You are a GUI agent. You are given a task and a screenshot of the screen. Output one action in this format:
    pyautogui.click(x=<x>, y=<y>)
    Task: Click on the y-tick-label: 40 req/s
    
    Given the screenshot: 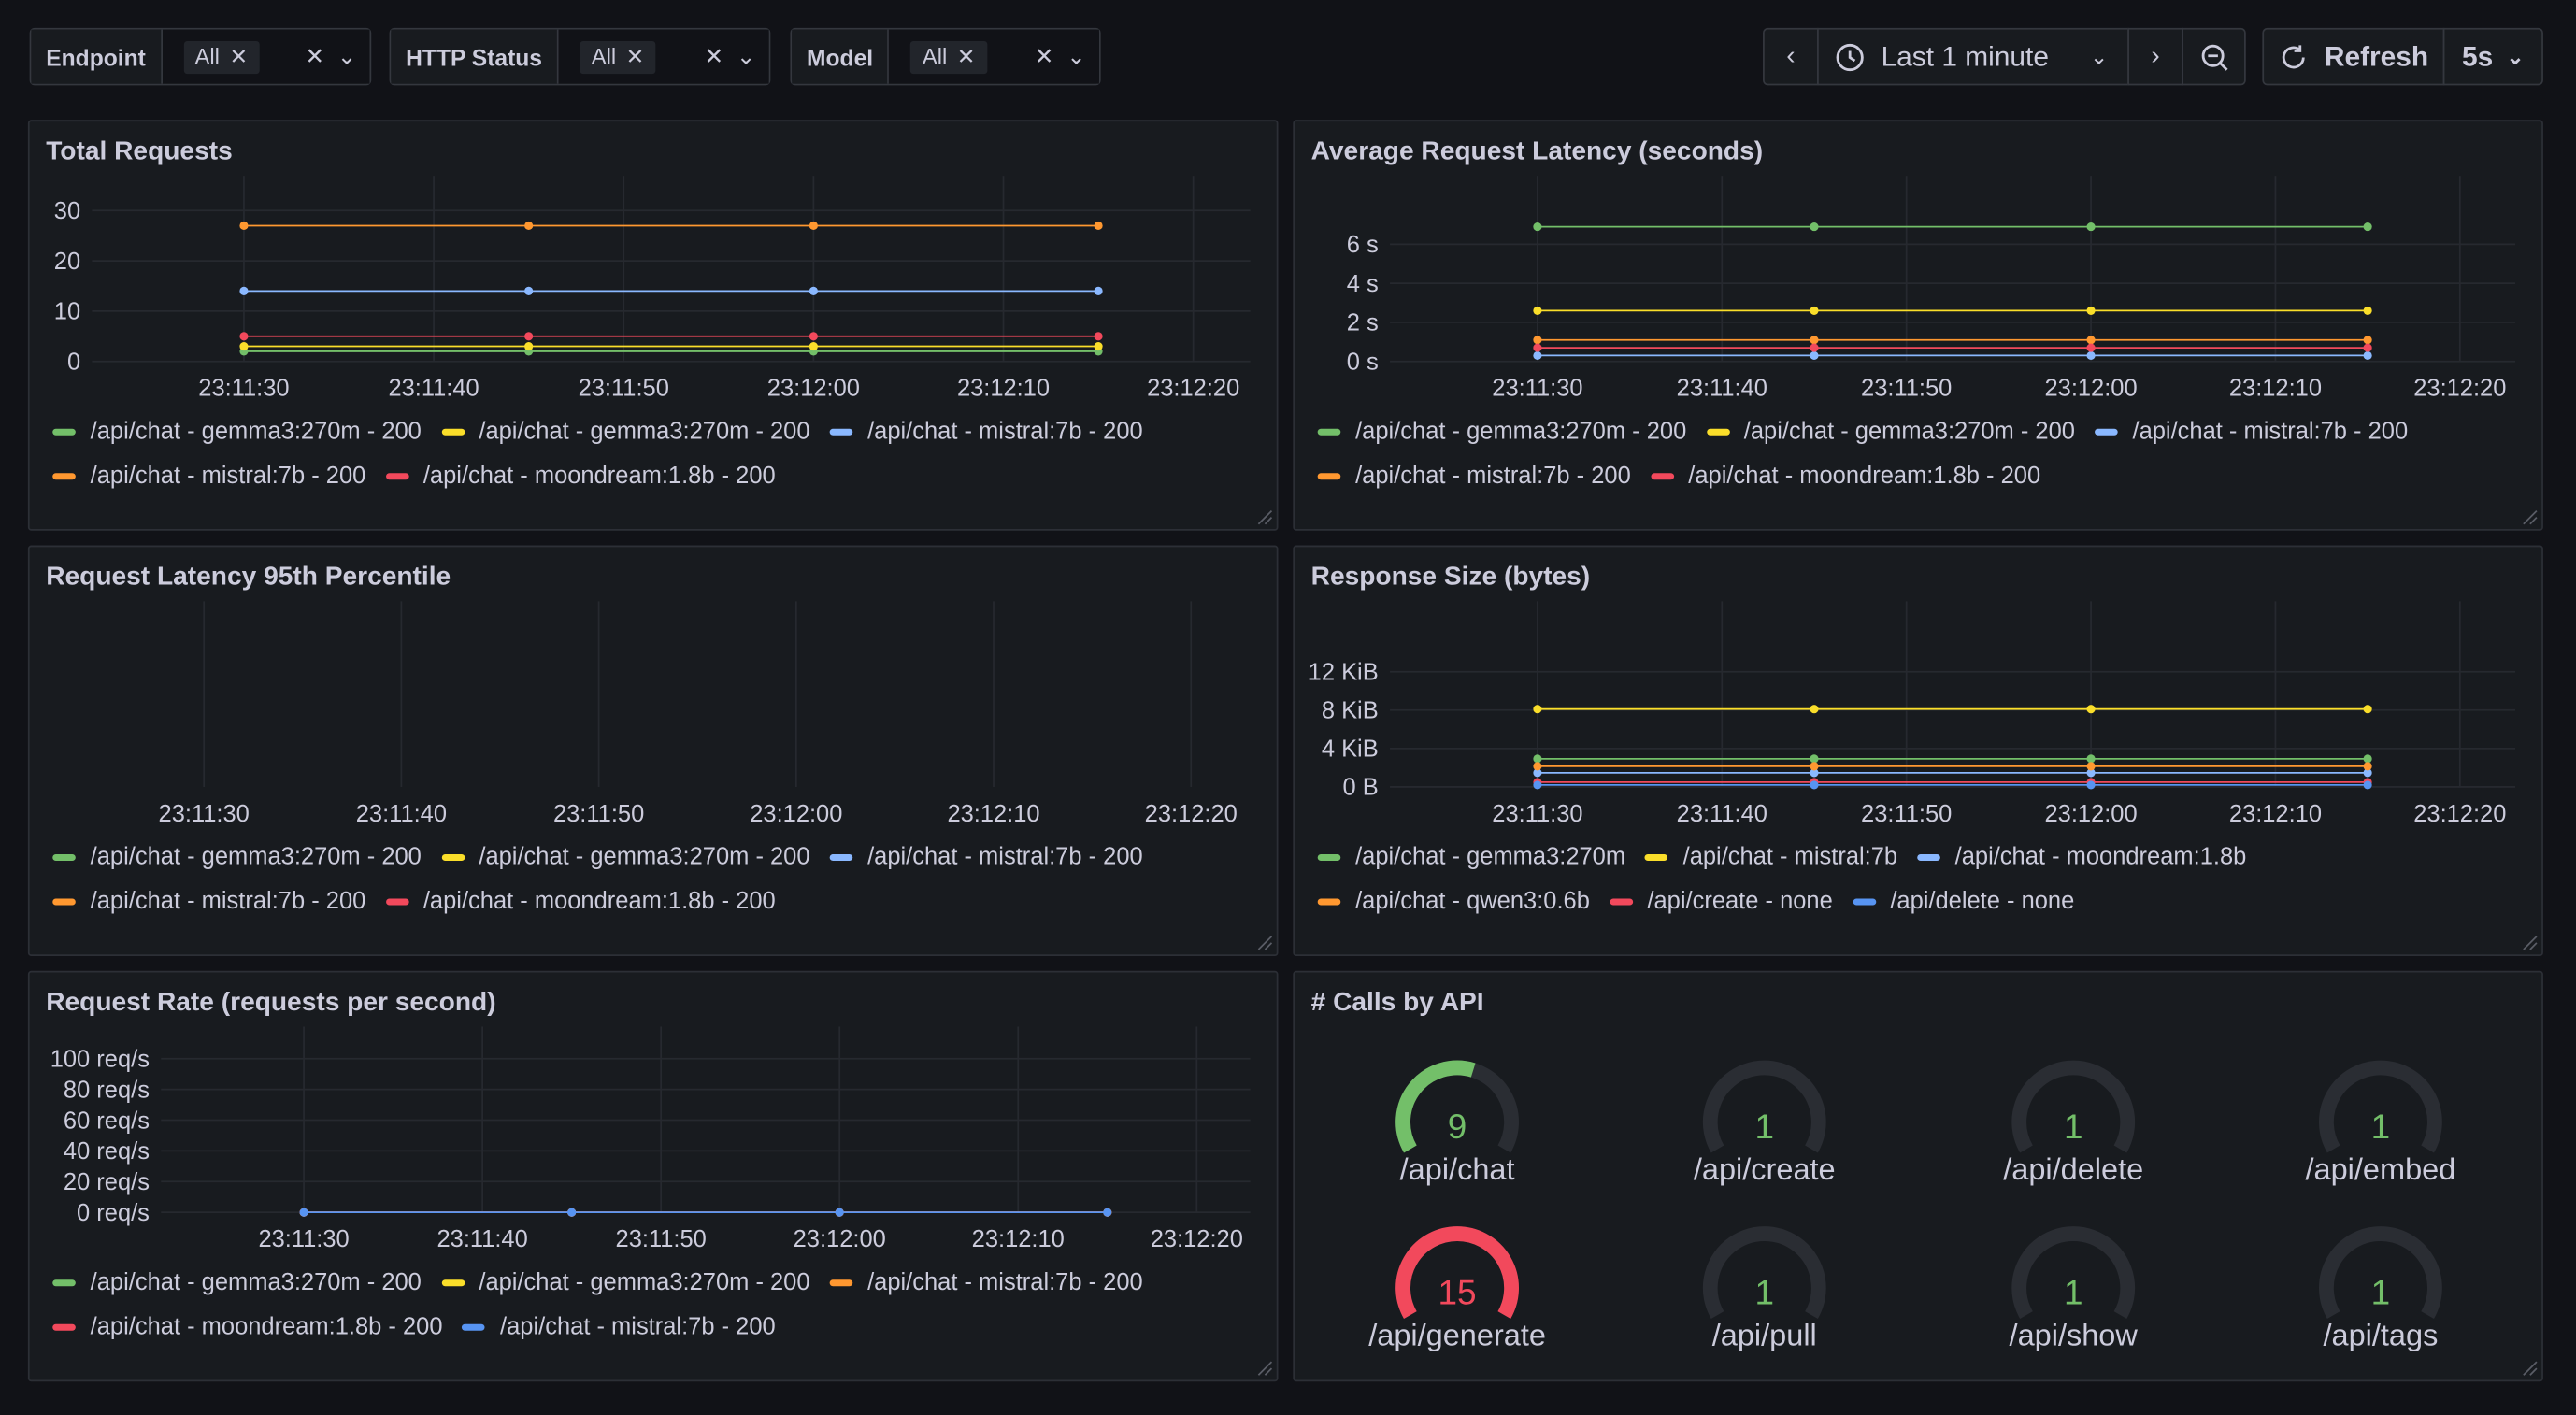 What is the action you would take?
    pyautogui.click(x=107, y=1152)
    